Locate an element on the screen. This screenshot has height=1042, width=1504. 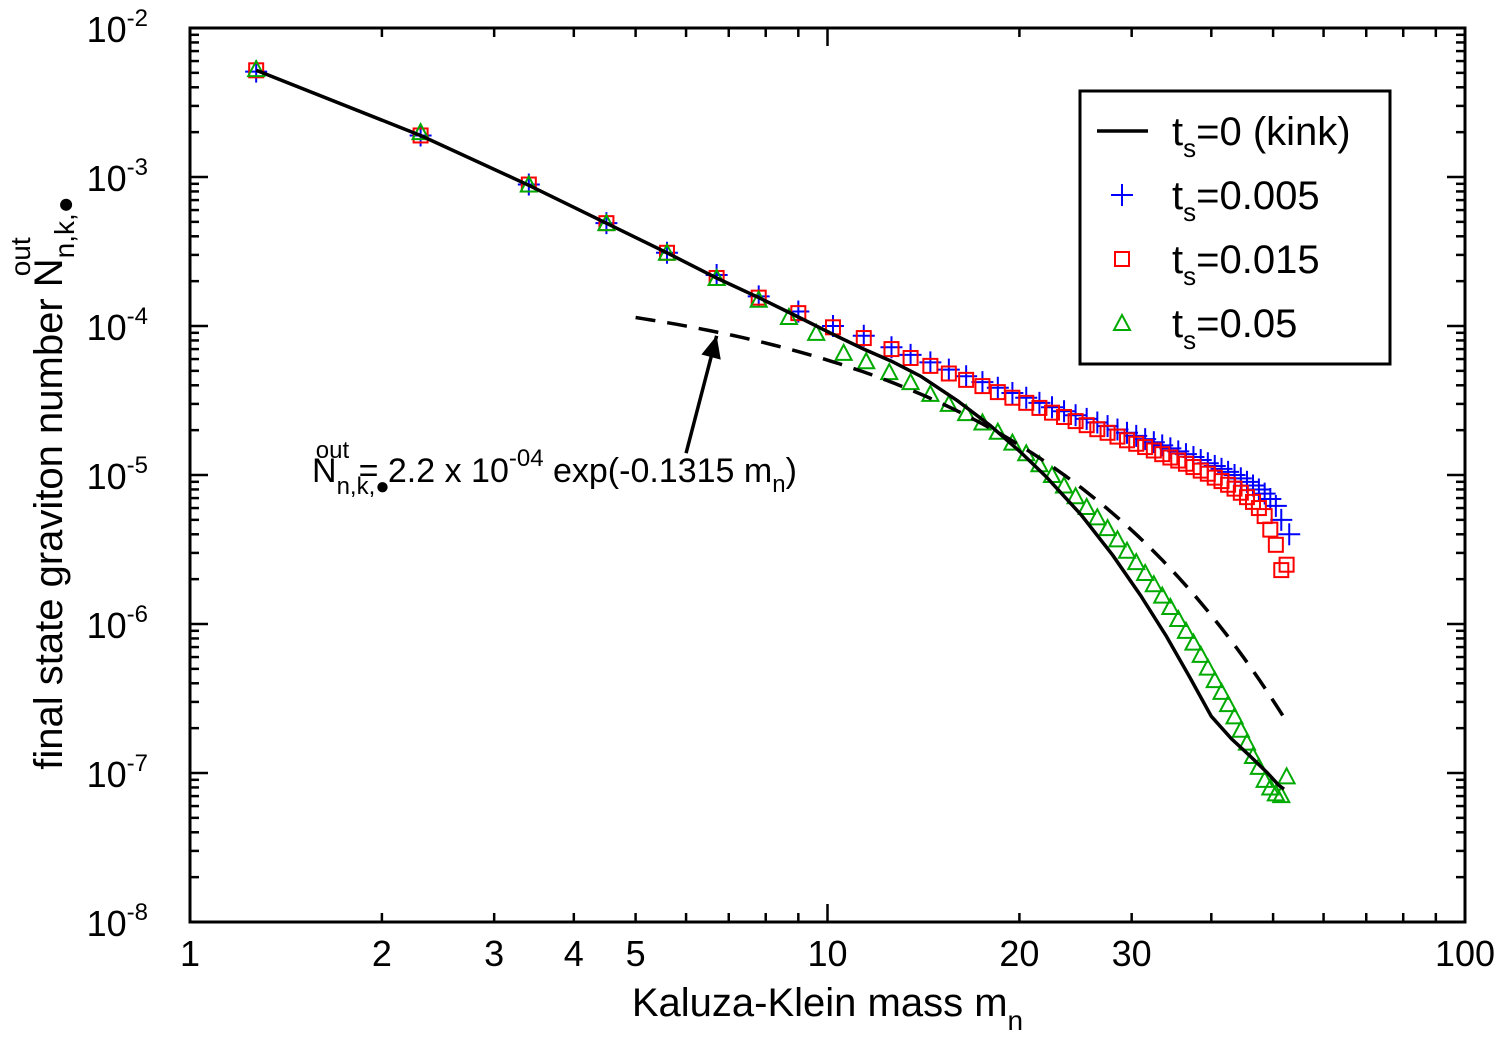
annotation-text: Nn,k,● out = 2.2 x 10-04 exp(-0.1315 mn) is located at coordinates (554, 468).